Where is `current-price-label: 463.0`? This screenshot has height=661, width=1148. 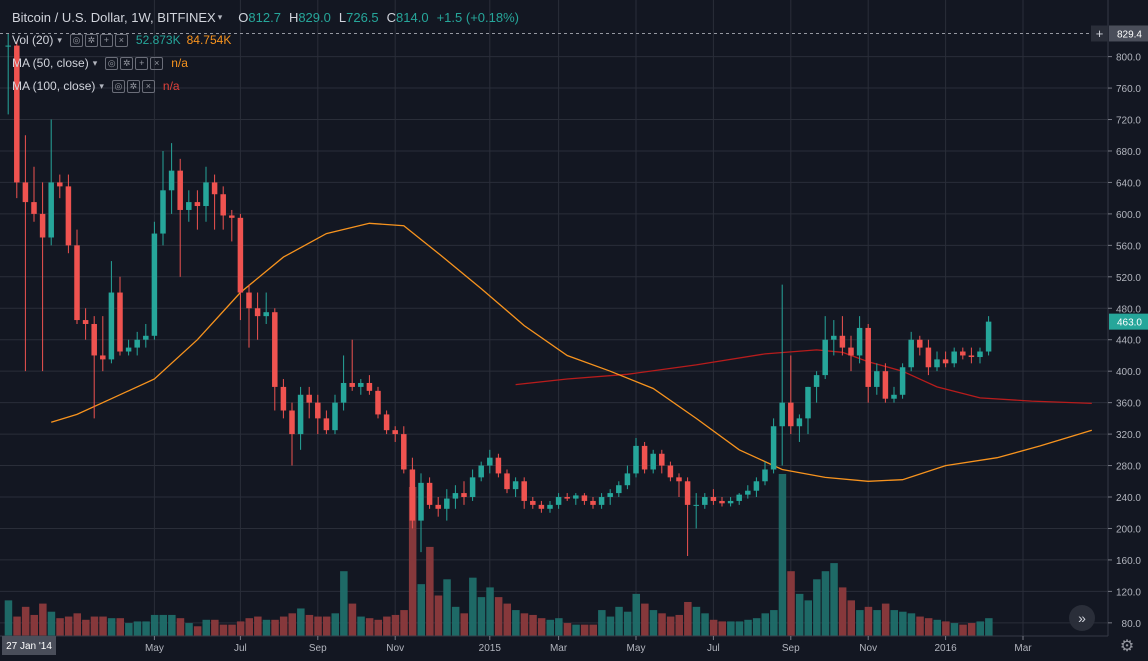
current-price-label: 463.0 is located at coordinates (1129, 323).